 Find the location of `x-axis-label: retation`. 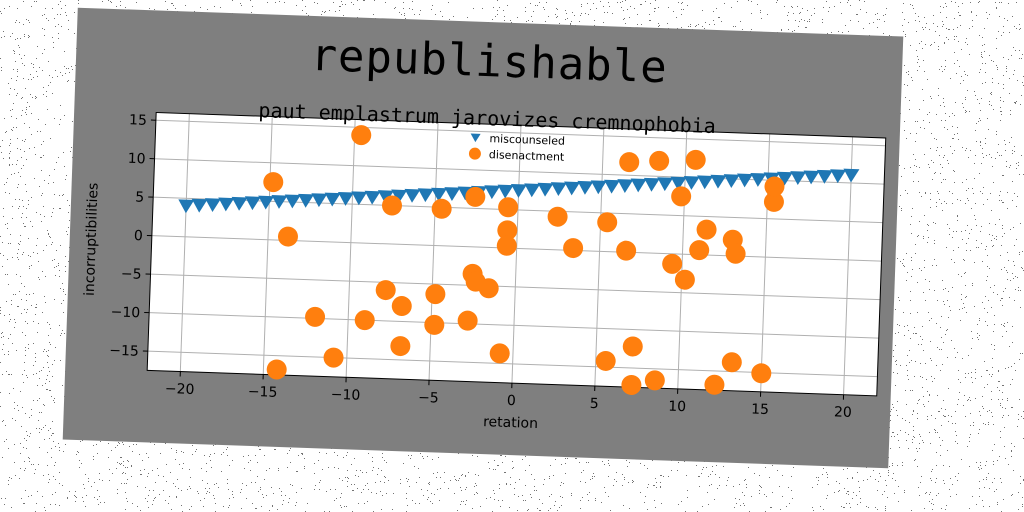

x-axis-label: retation is located at coordinates (510, 423).